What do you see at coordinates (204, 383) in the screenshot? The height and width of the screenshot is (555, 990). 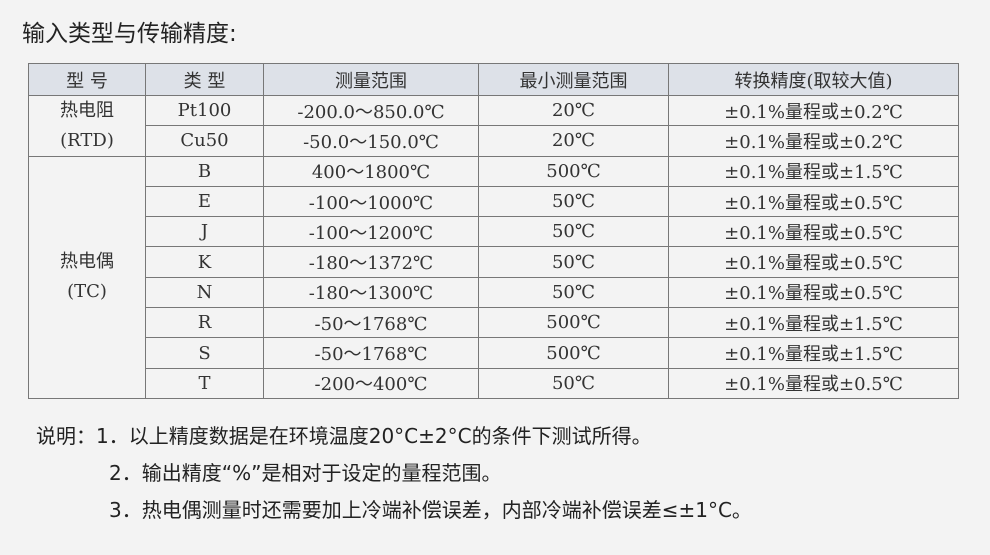 I see `type-cell: T` at bounding box center [204, 383].